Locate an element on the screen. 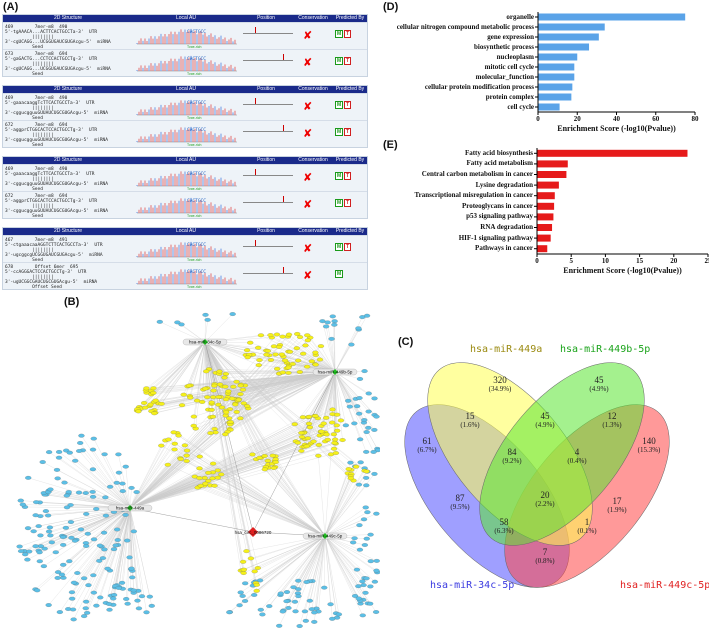 The width and height of the screenshot is (709, 638). svg-text: Type-rich is located at coordinates (194, 46).